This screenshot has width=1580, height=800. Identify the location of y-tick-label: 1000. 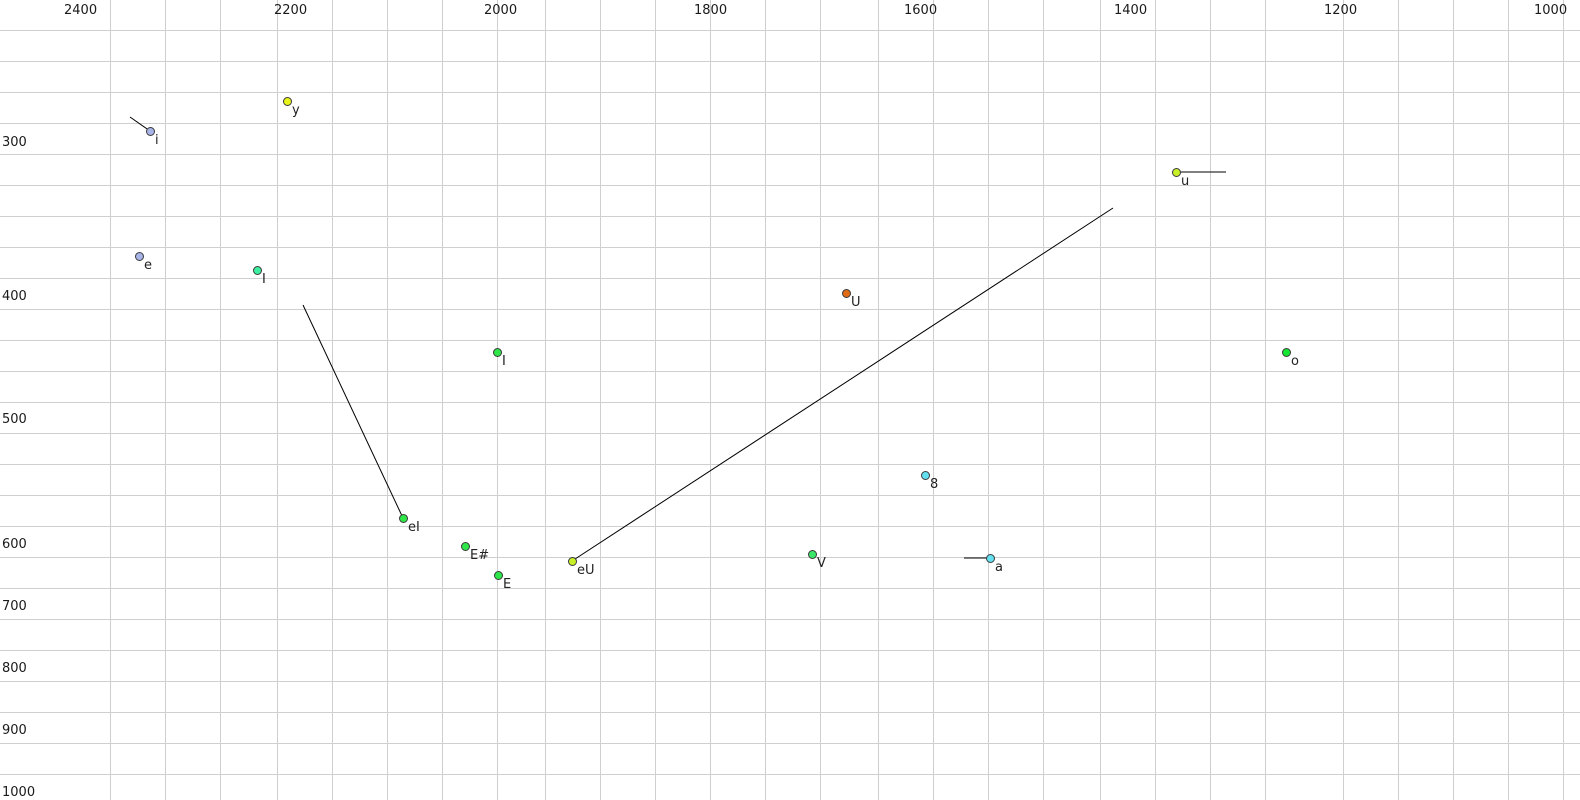
(19, 792).